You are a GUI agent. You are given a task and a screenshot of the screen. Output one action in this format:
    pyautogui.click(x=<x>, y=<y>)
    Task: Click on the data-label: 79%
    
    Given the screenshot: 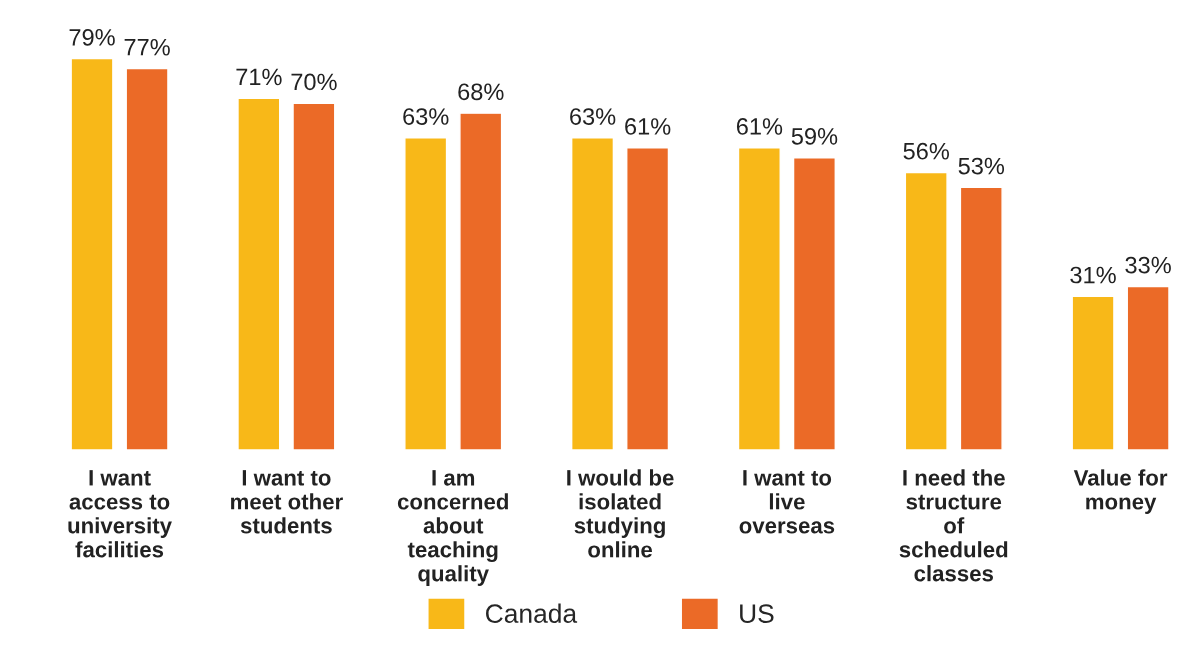 What is the action you would take?
    pyautogui.click(x=92, y=37)
    